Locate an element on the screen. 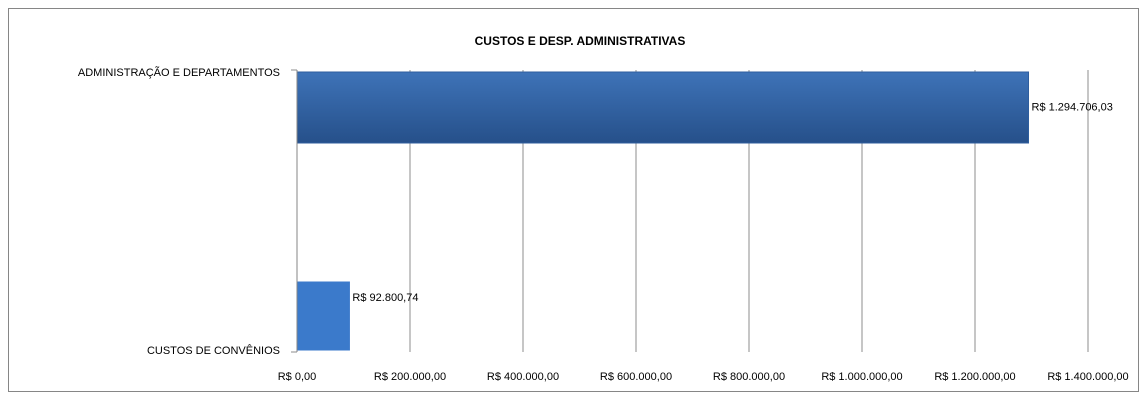 Image resolution: width=1147 pixels, height=400 pixels. x-tick-label: R$ 0,00 is located at coordinates (297, 377).